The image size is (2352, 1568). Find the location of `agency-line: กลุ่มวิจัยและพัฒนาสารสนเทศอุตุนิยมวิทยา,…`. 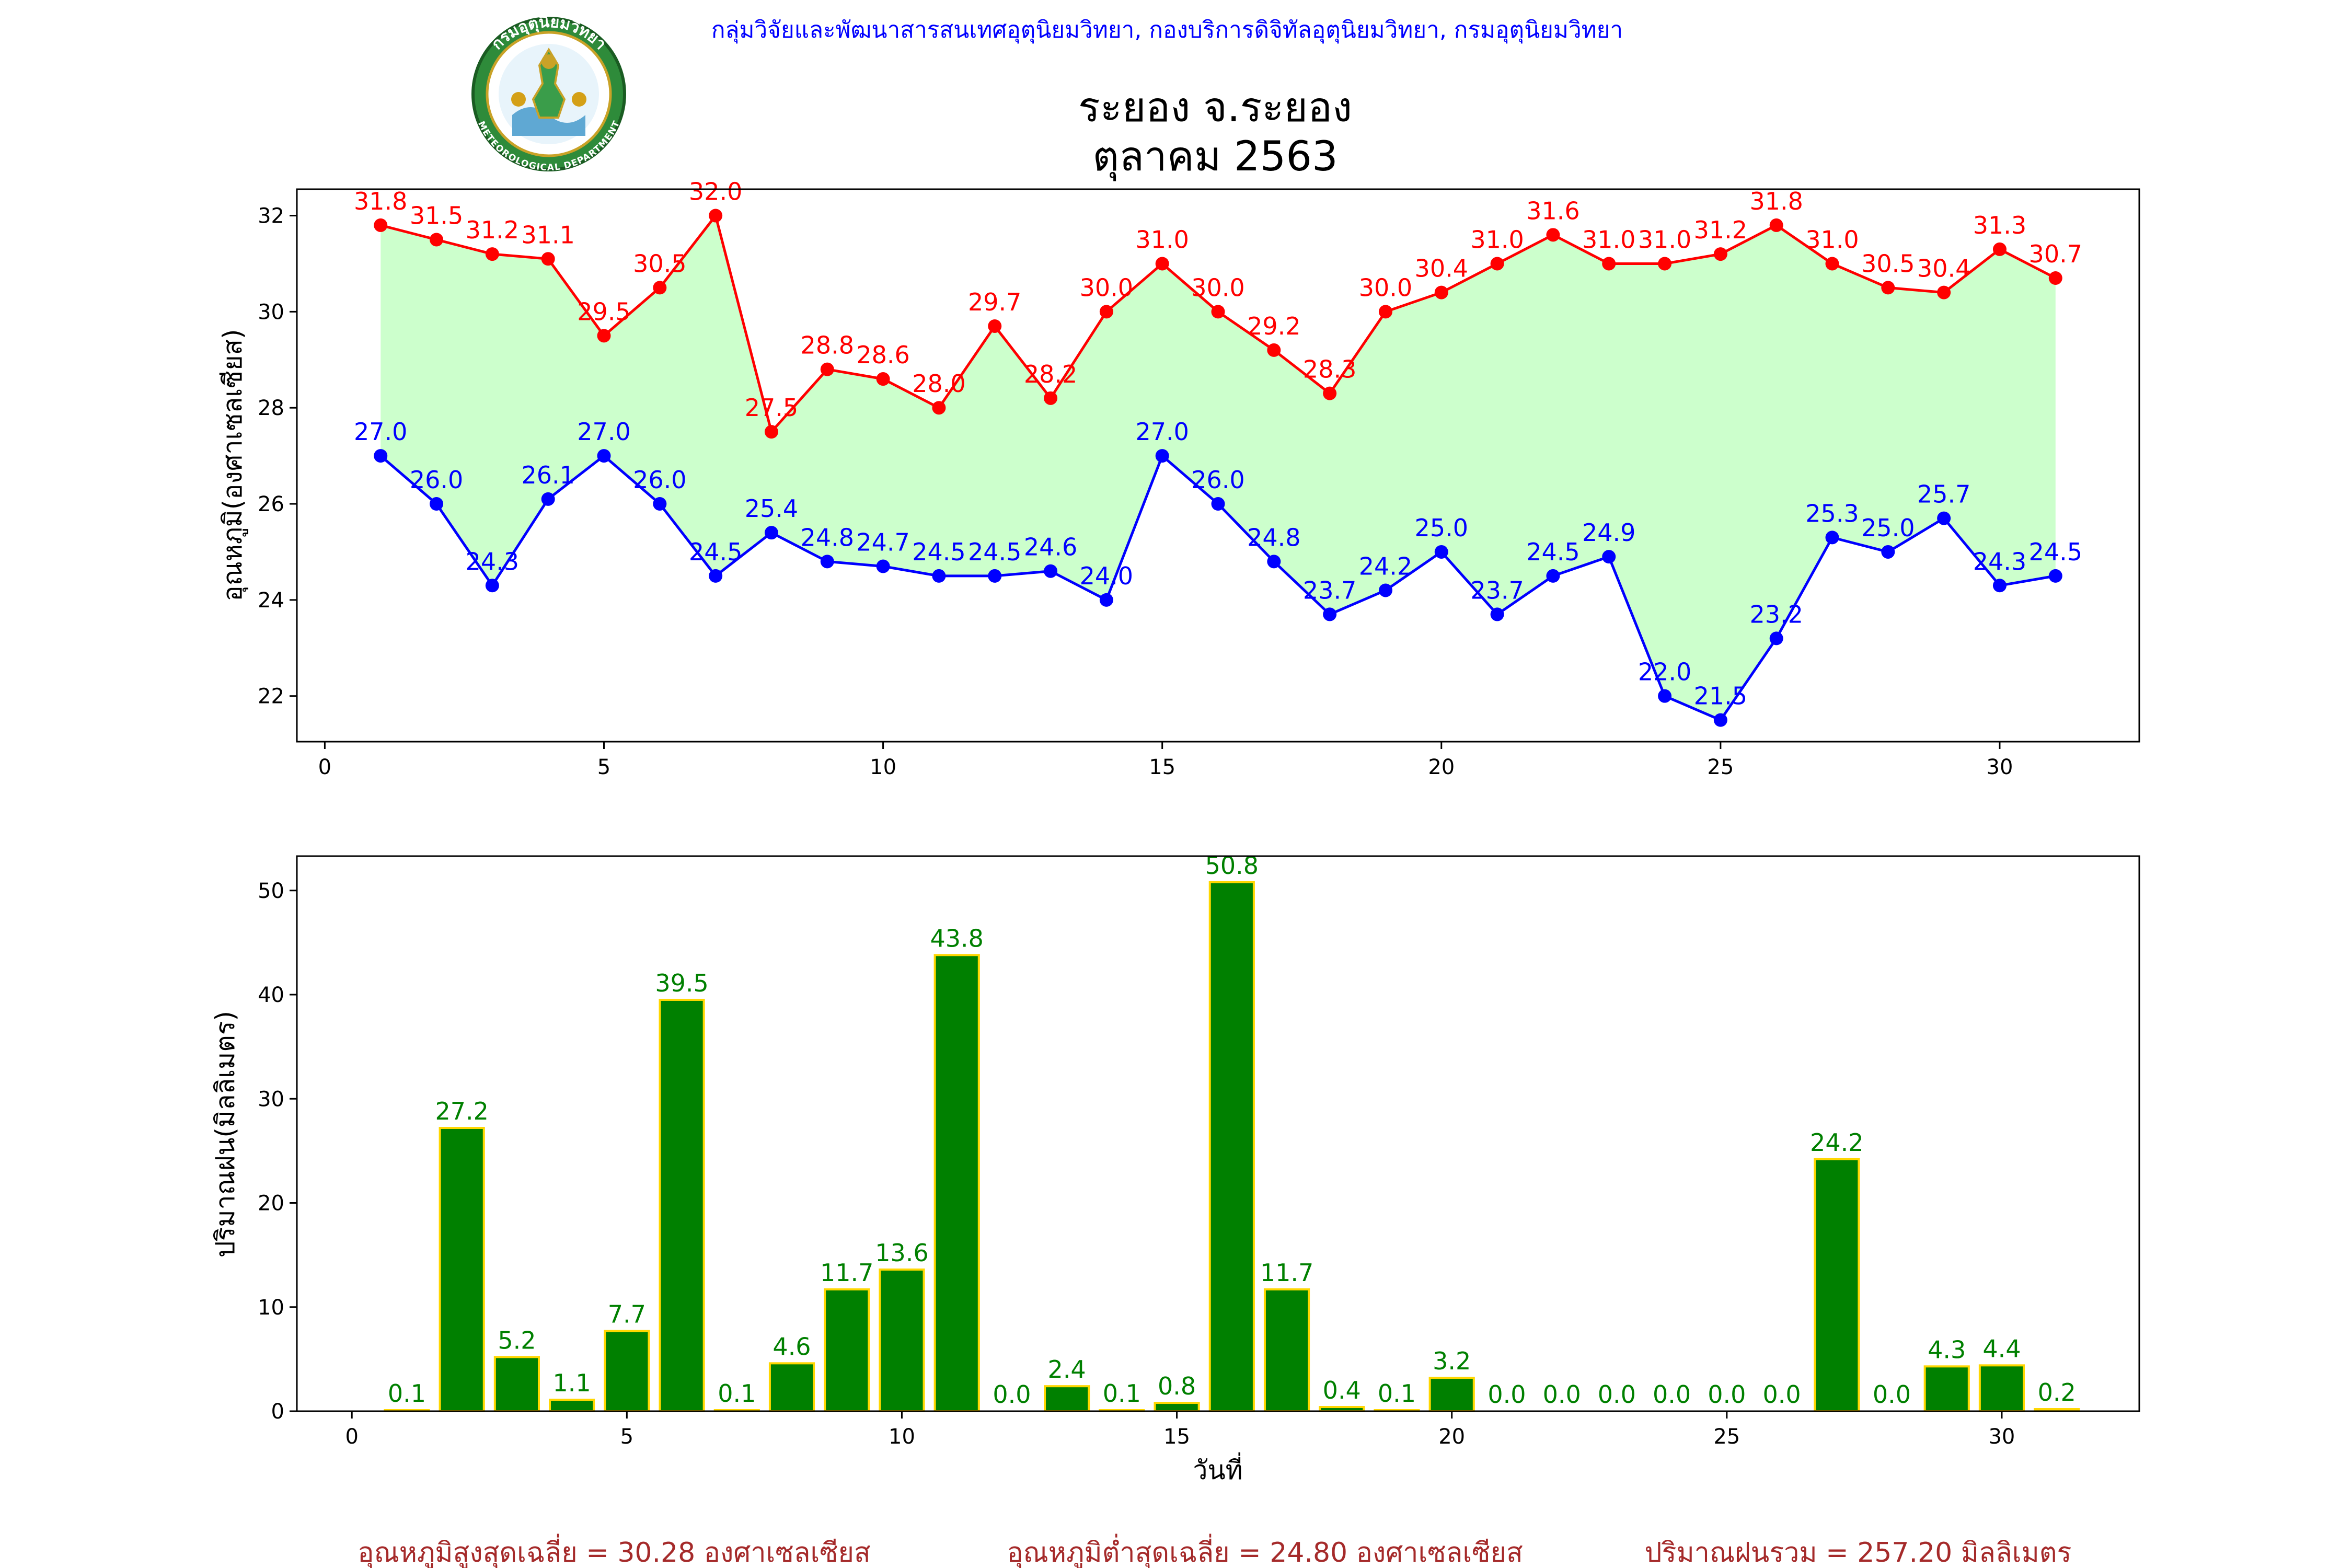

agency-line: กลุ่มวิจัยและพัฒนาสารสนเทศอุตุนิยมวิทยา,… is located at coordinates (1167, 30).